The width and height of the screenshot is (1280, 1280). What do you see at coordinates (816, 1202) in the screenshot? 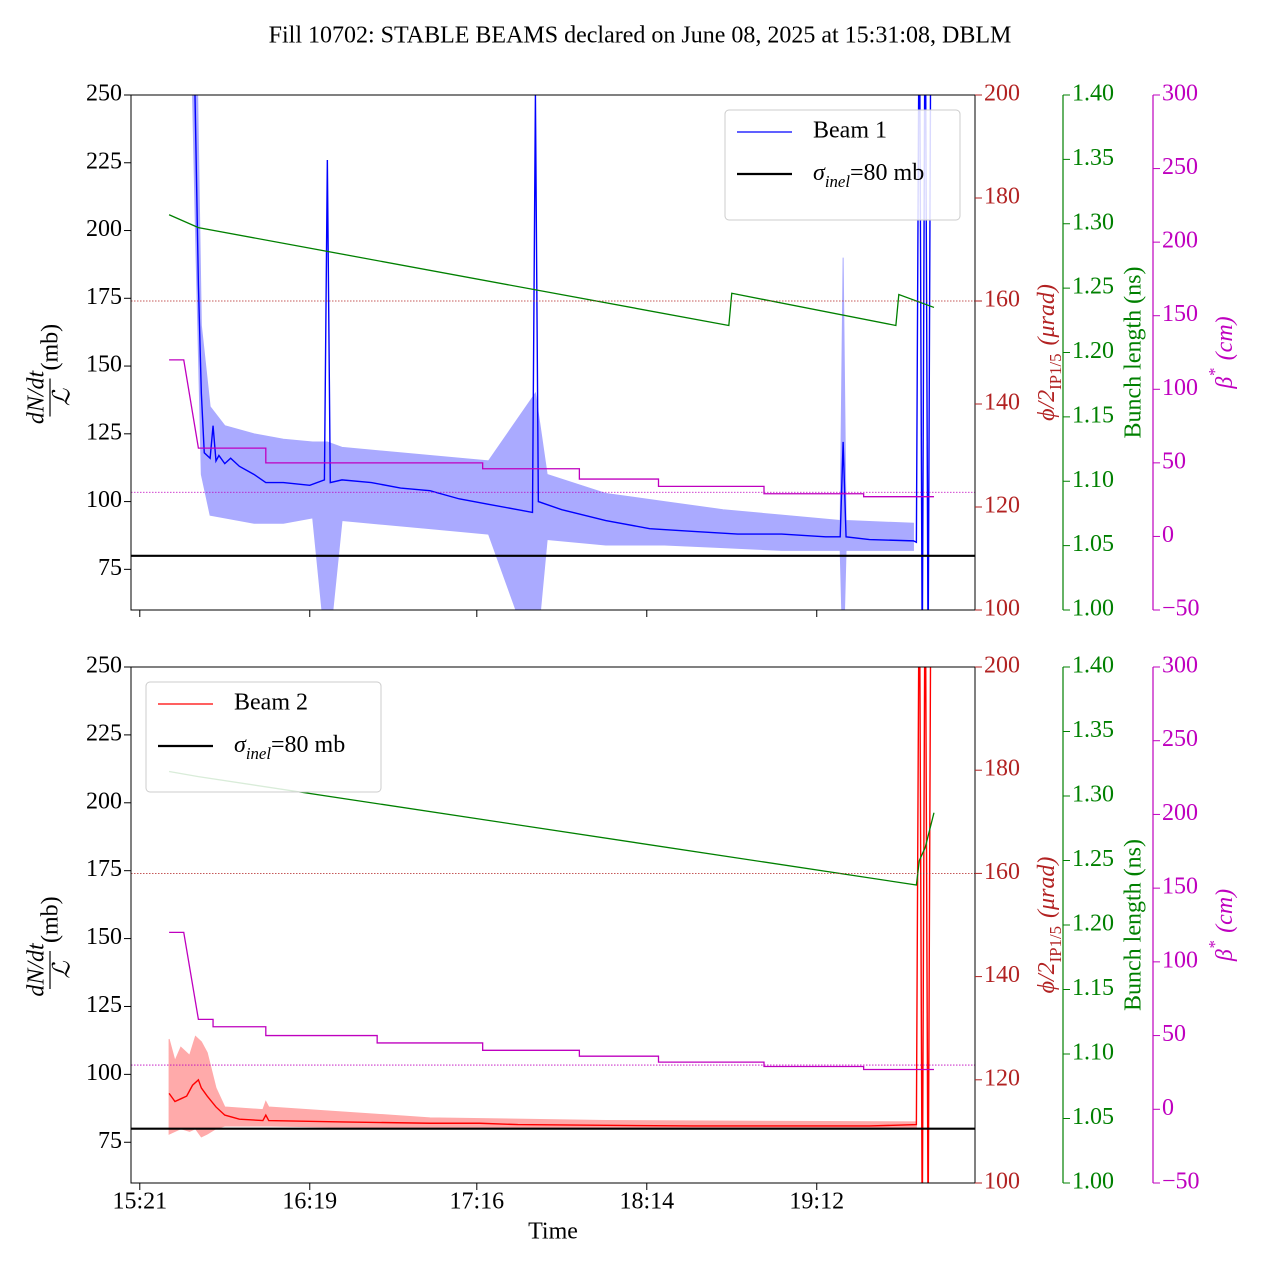
I see `x-tick-label: 19:12` at bounding box center [816, 1202].